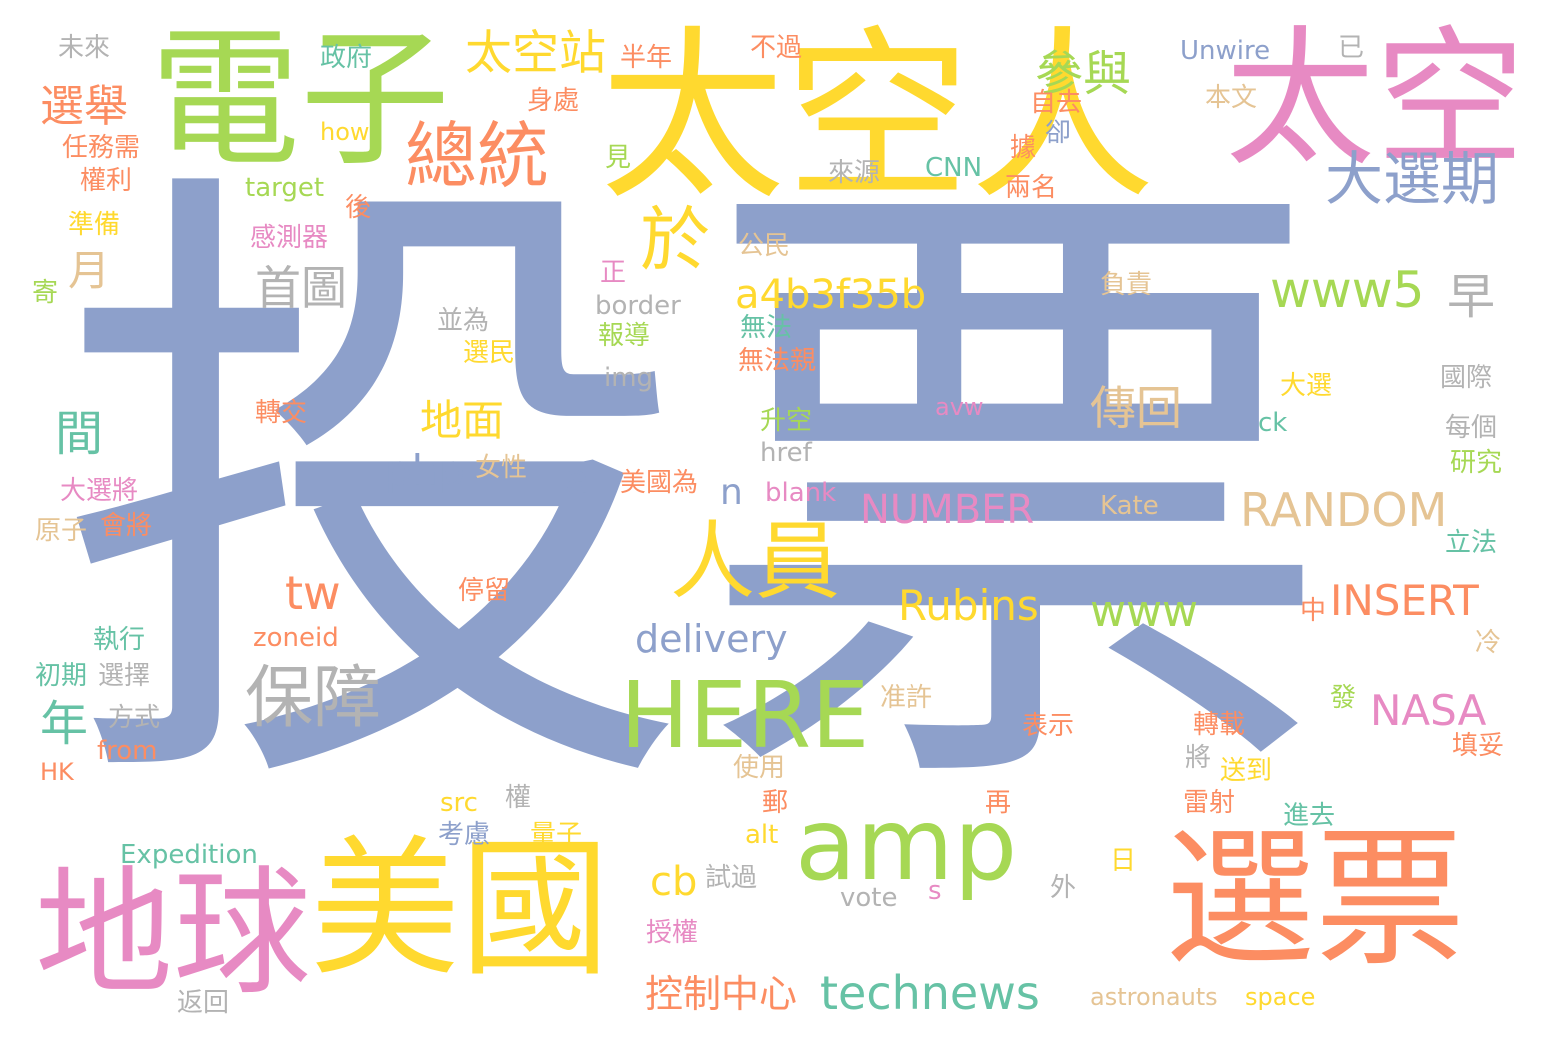  Describe the element at coordinates (94, 225) in the screenshot. I see `cloud-word: 準備` at that location.